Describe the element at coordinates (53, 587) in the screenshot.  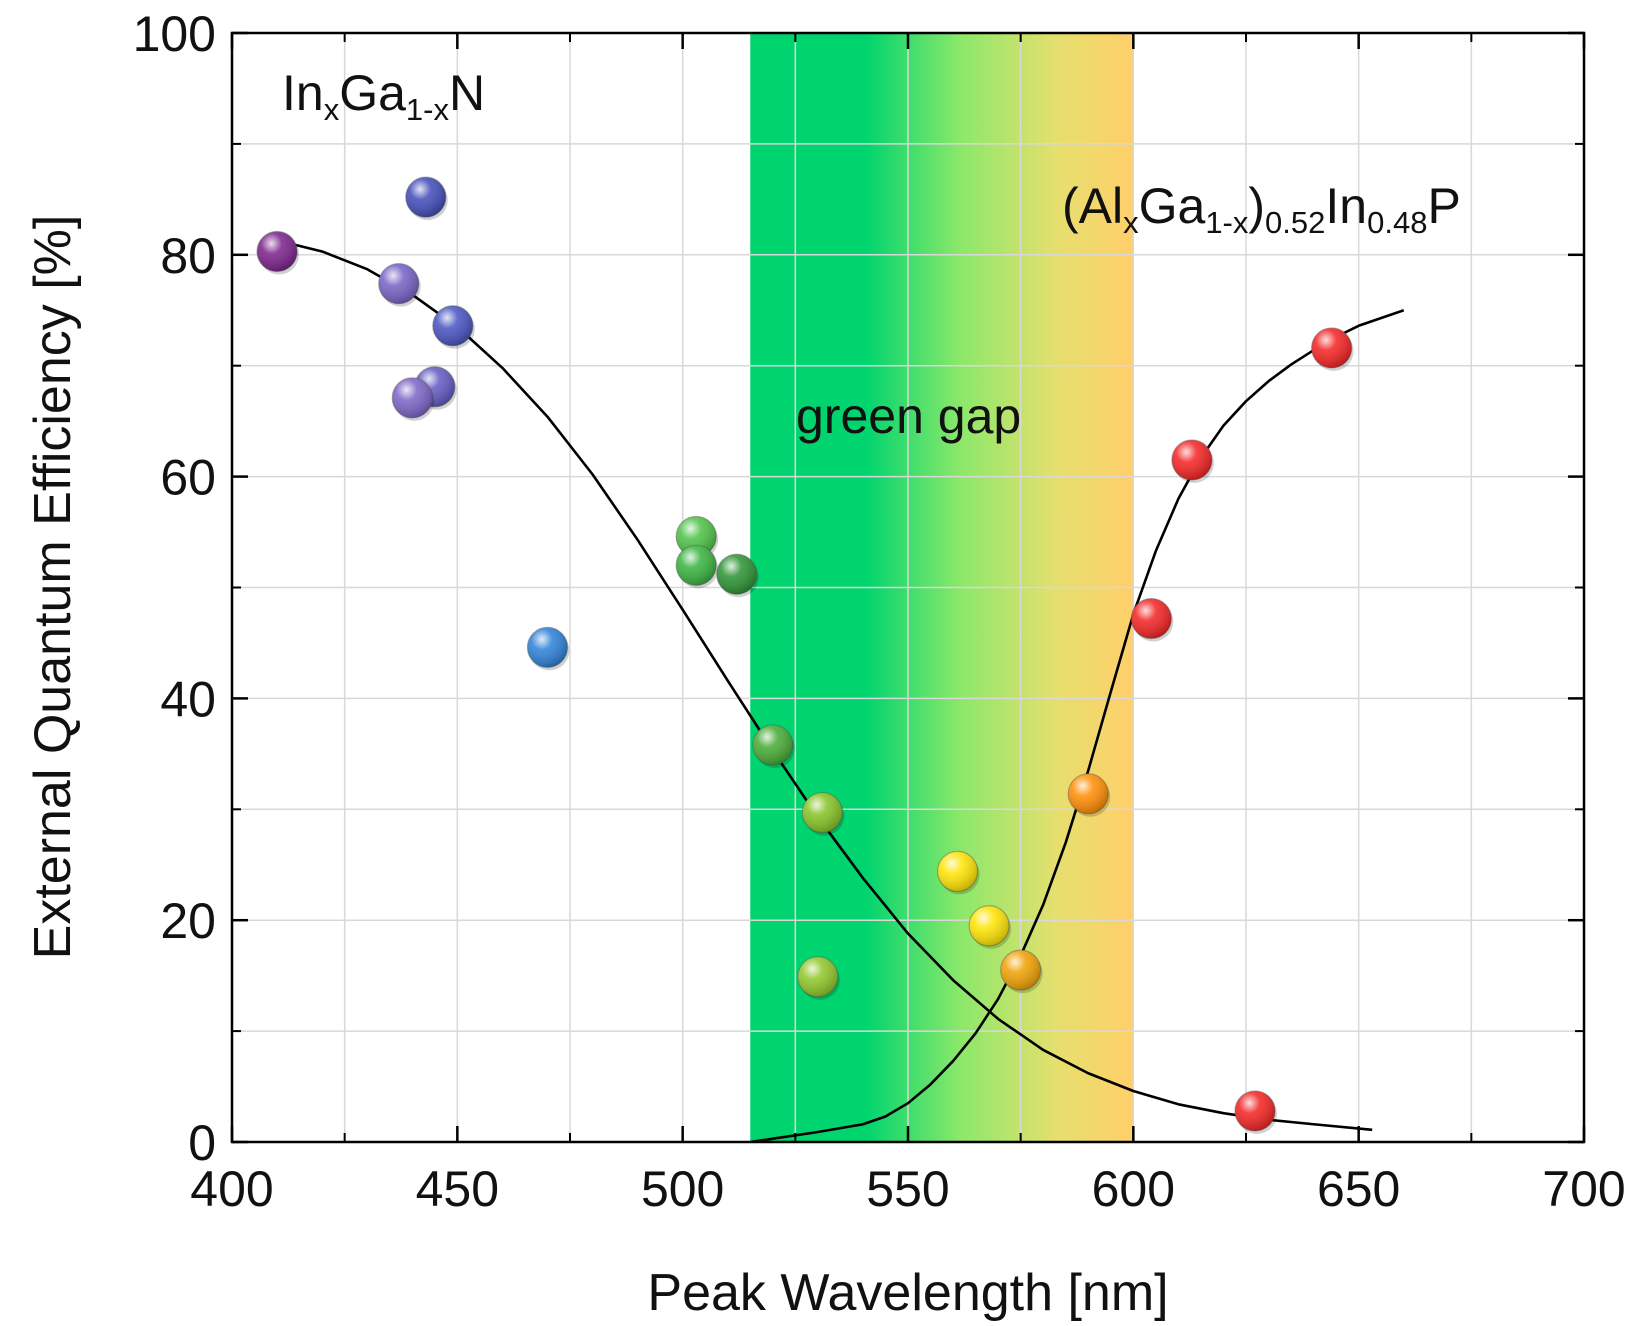
I see `y-axis-title: External Quantum Efficiency [%]` at that location.